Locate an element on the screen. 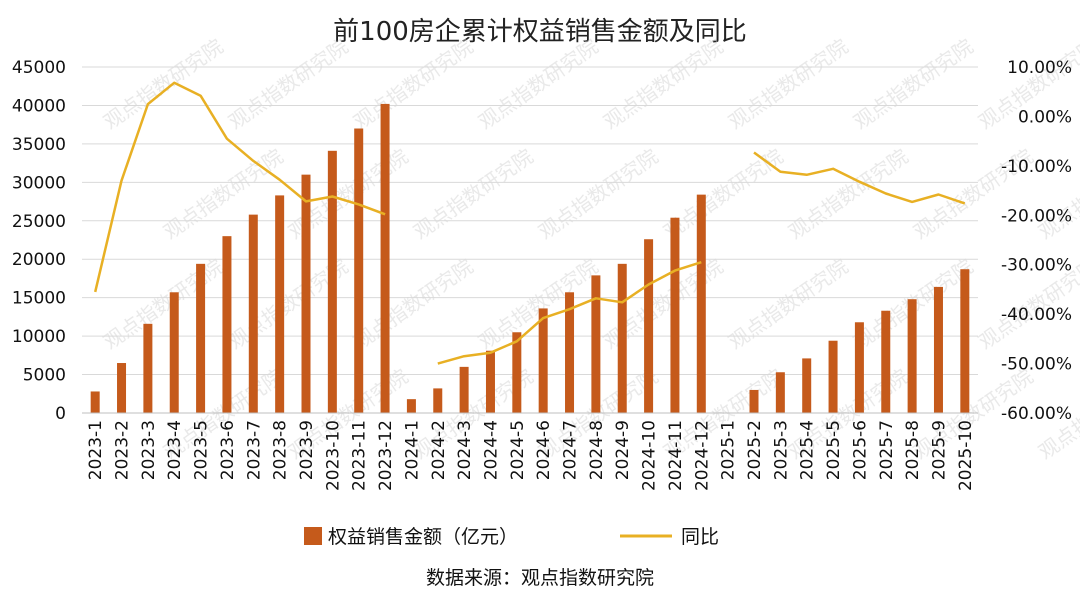 Image resolution: width=1080 pixels, height=600 pixels. x-tick-label: 2025-9 is located at coordinates (939, 450).